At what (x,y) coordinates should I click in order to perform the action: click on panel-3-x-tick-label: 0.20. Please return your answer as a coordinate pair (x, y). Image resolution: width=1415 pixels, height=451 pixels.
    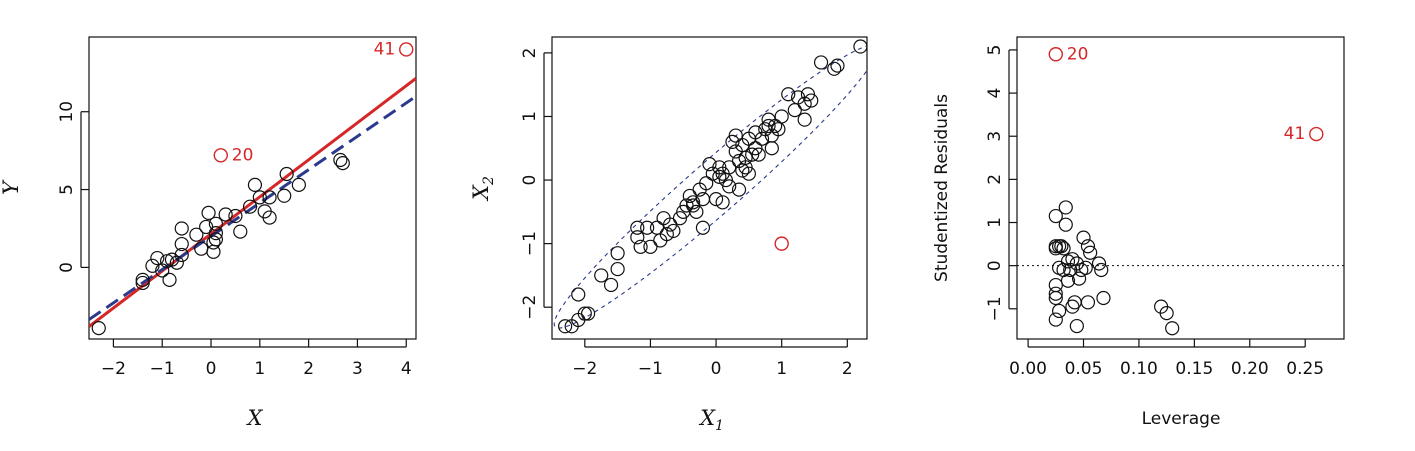
    Looking at the image, I should click on (1250, 369).